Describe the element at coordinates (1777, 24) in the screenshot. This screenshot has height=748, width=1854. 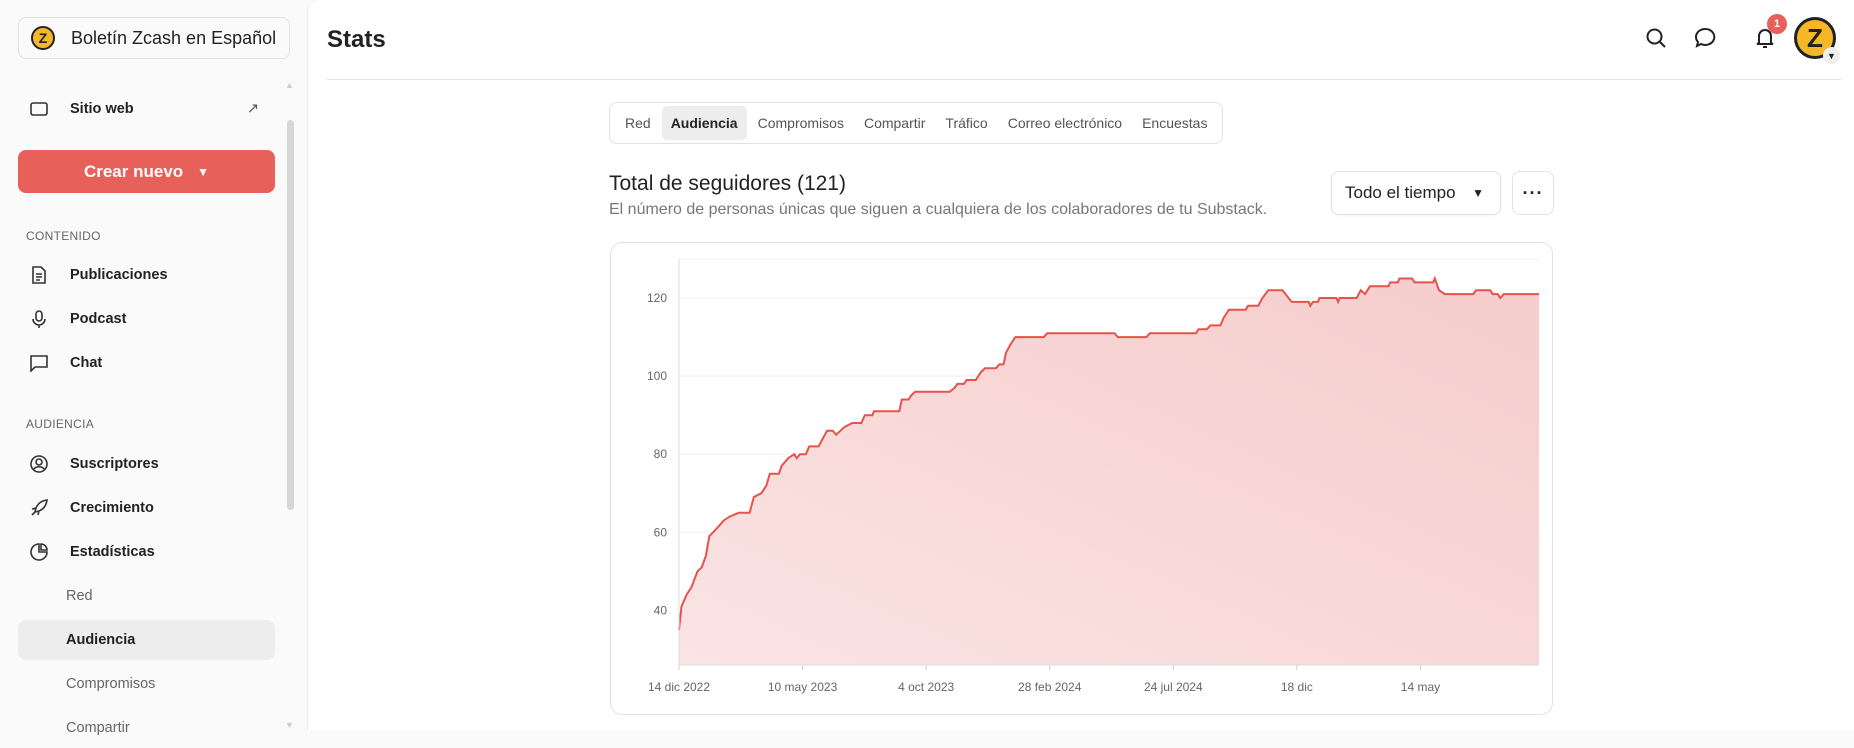
I see `notification-badge: 1` at that location.